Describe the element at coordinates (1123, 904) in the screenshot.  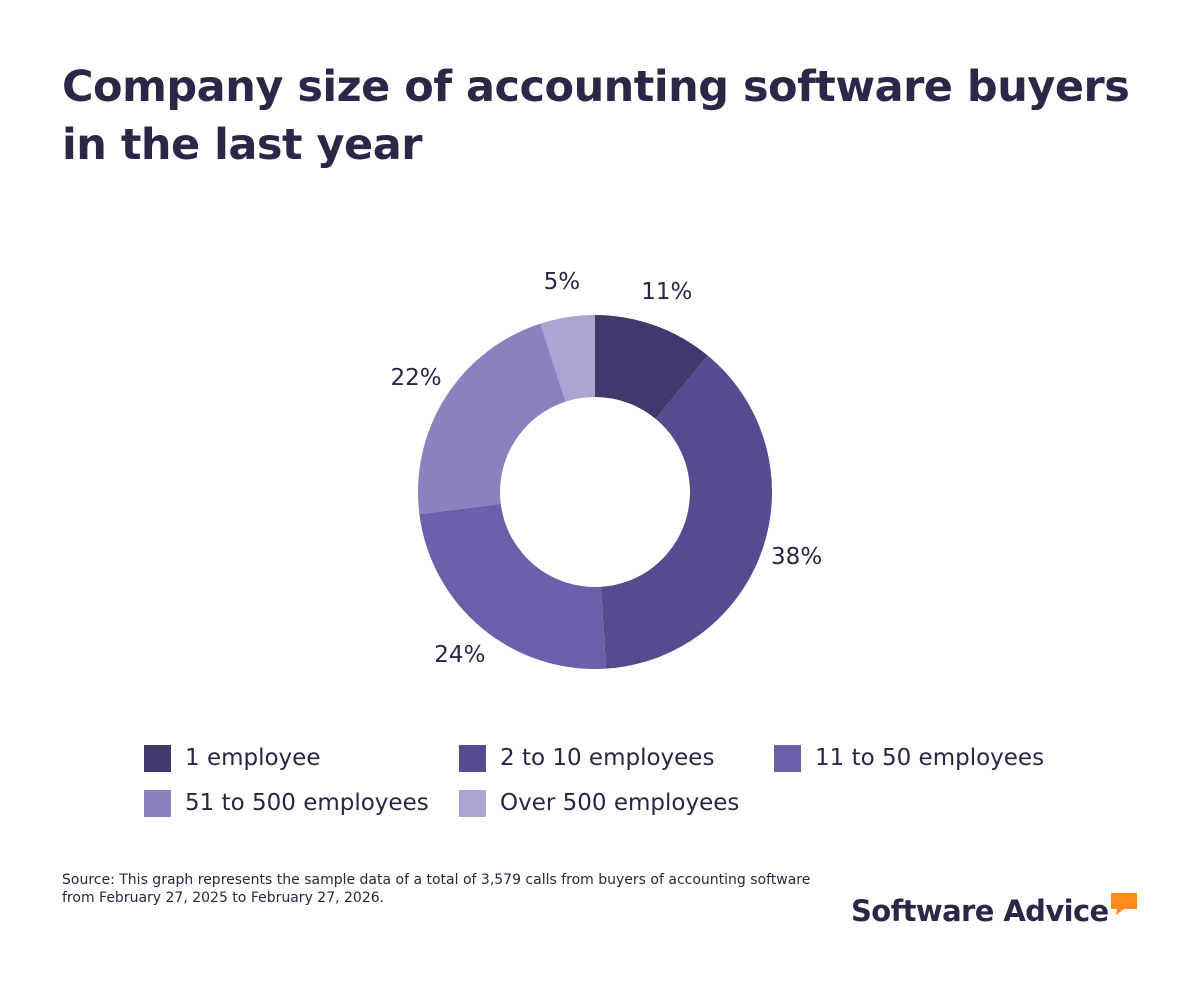
I see `speech-bubble-icon` at that location.